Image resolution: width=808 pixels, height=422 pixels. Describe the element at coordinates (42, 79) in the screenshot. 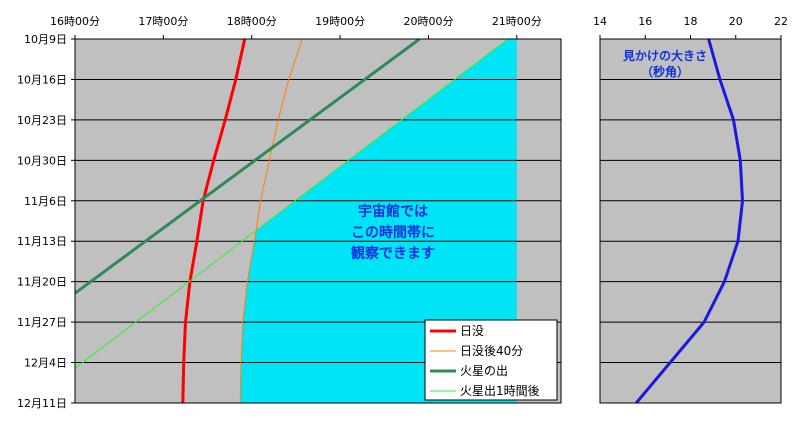

I see `main-y-tick-label: 10月16日` at that location.